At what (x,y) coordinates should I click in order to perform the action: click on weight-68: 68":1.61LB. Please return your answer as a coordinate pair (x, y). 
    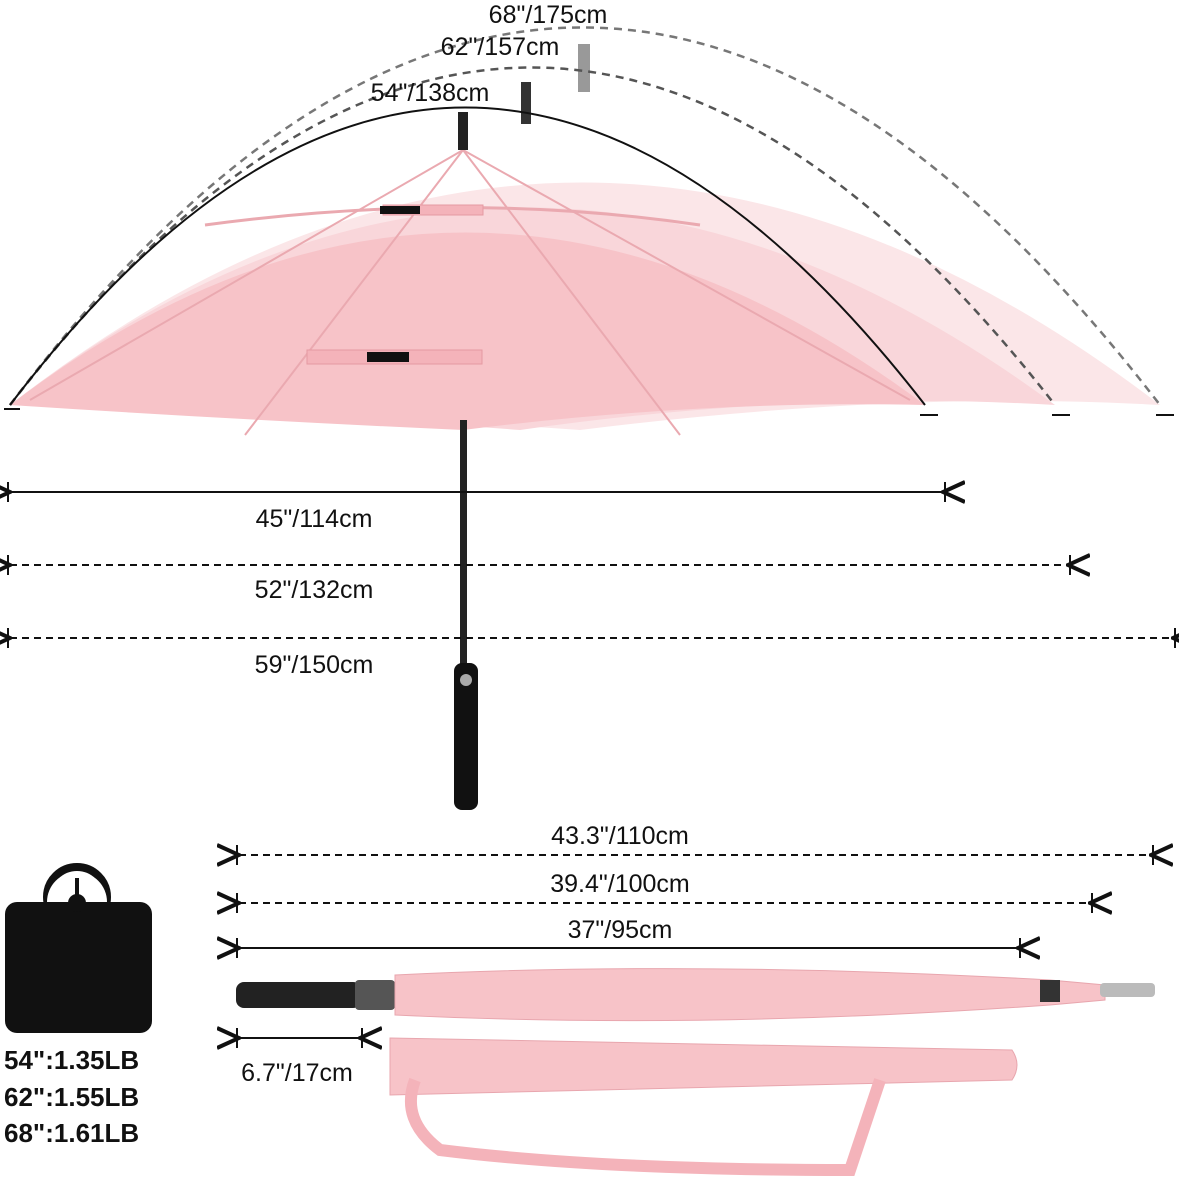
    Looking at the image, I should click on (72, 1133).